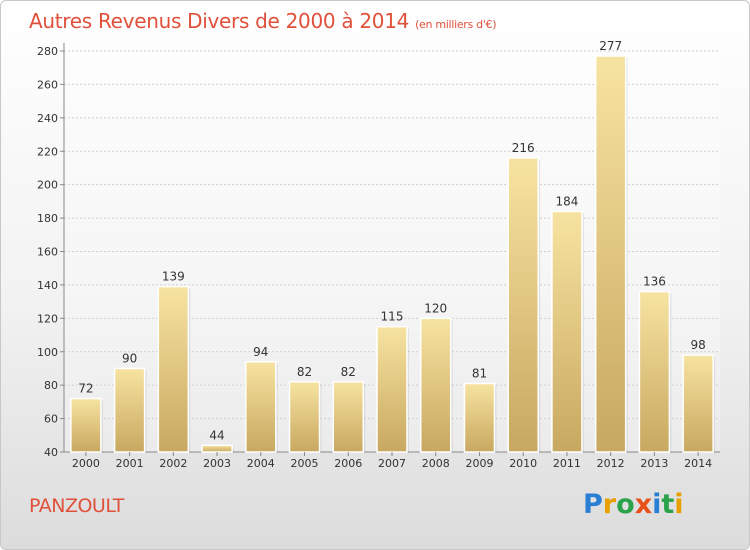 This screenshot has height=550, width=750. What do you see at coordinates (76, 506) in the screenshot?
I see `place-name: PANZOULT` at bounding box center [76, 506].